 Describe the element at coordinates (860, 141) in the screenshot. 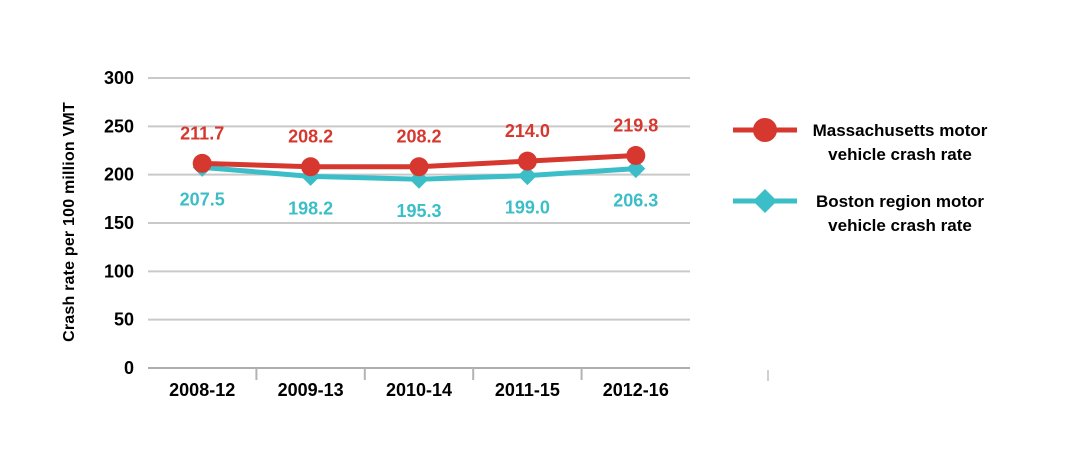

I see `legend-item: Massachusetts motor vehicle crash rate` at that location.